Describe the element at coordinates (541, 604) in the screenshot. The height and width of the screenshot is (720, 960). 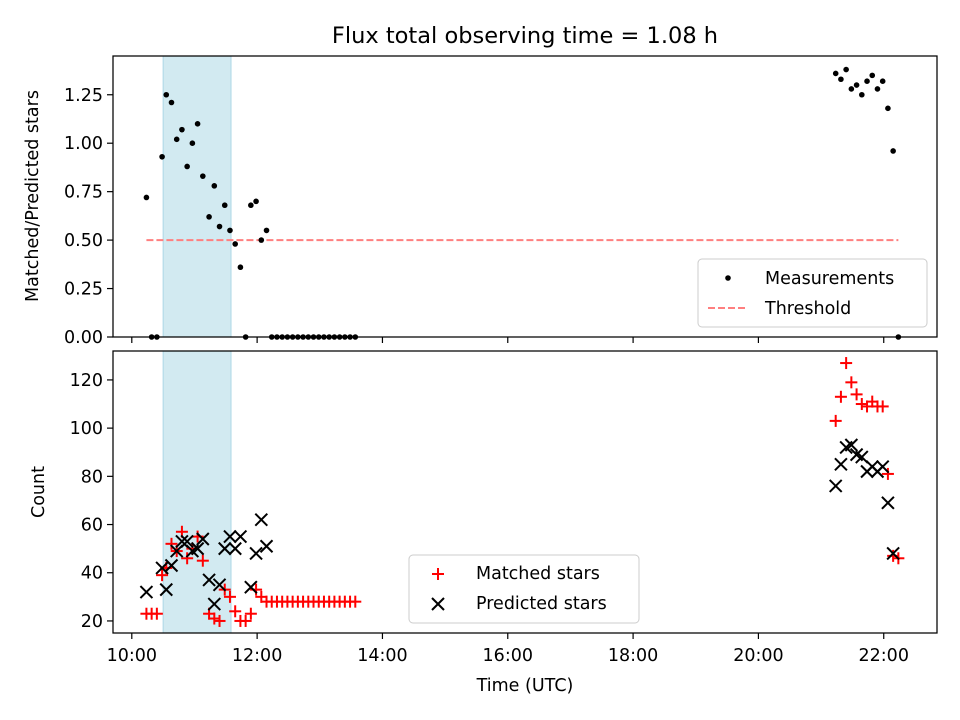
I see `predicted-stars-legend-label: Predicted stars` at that location.